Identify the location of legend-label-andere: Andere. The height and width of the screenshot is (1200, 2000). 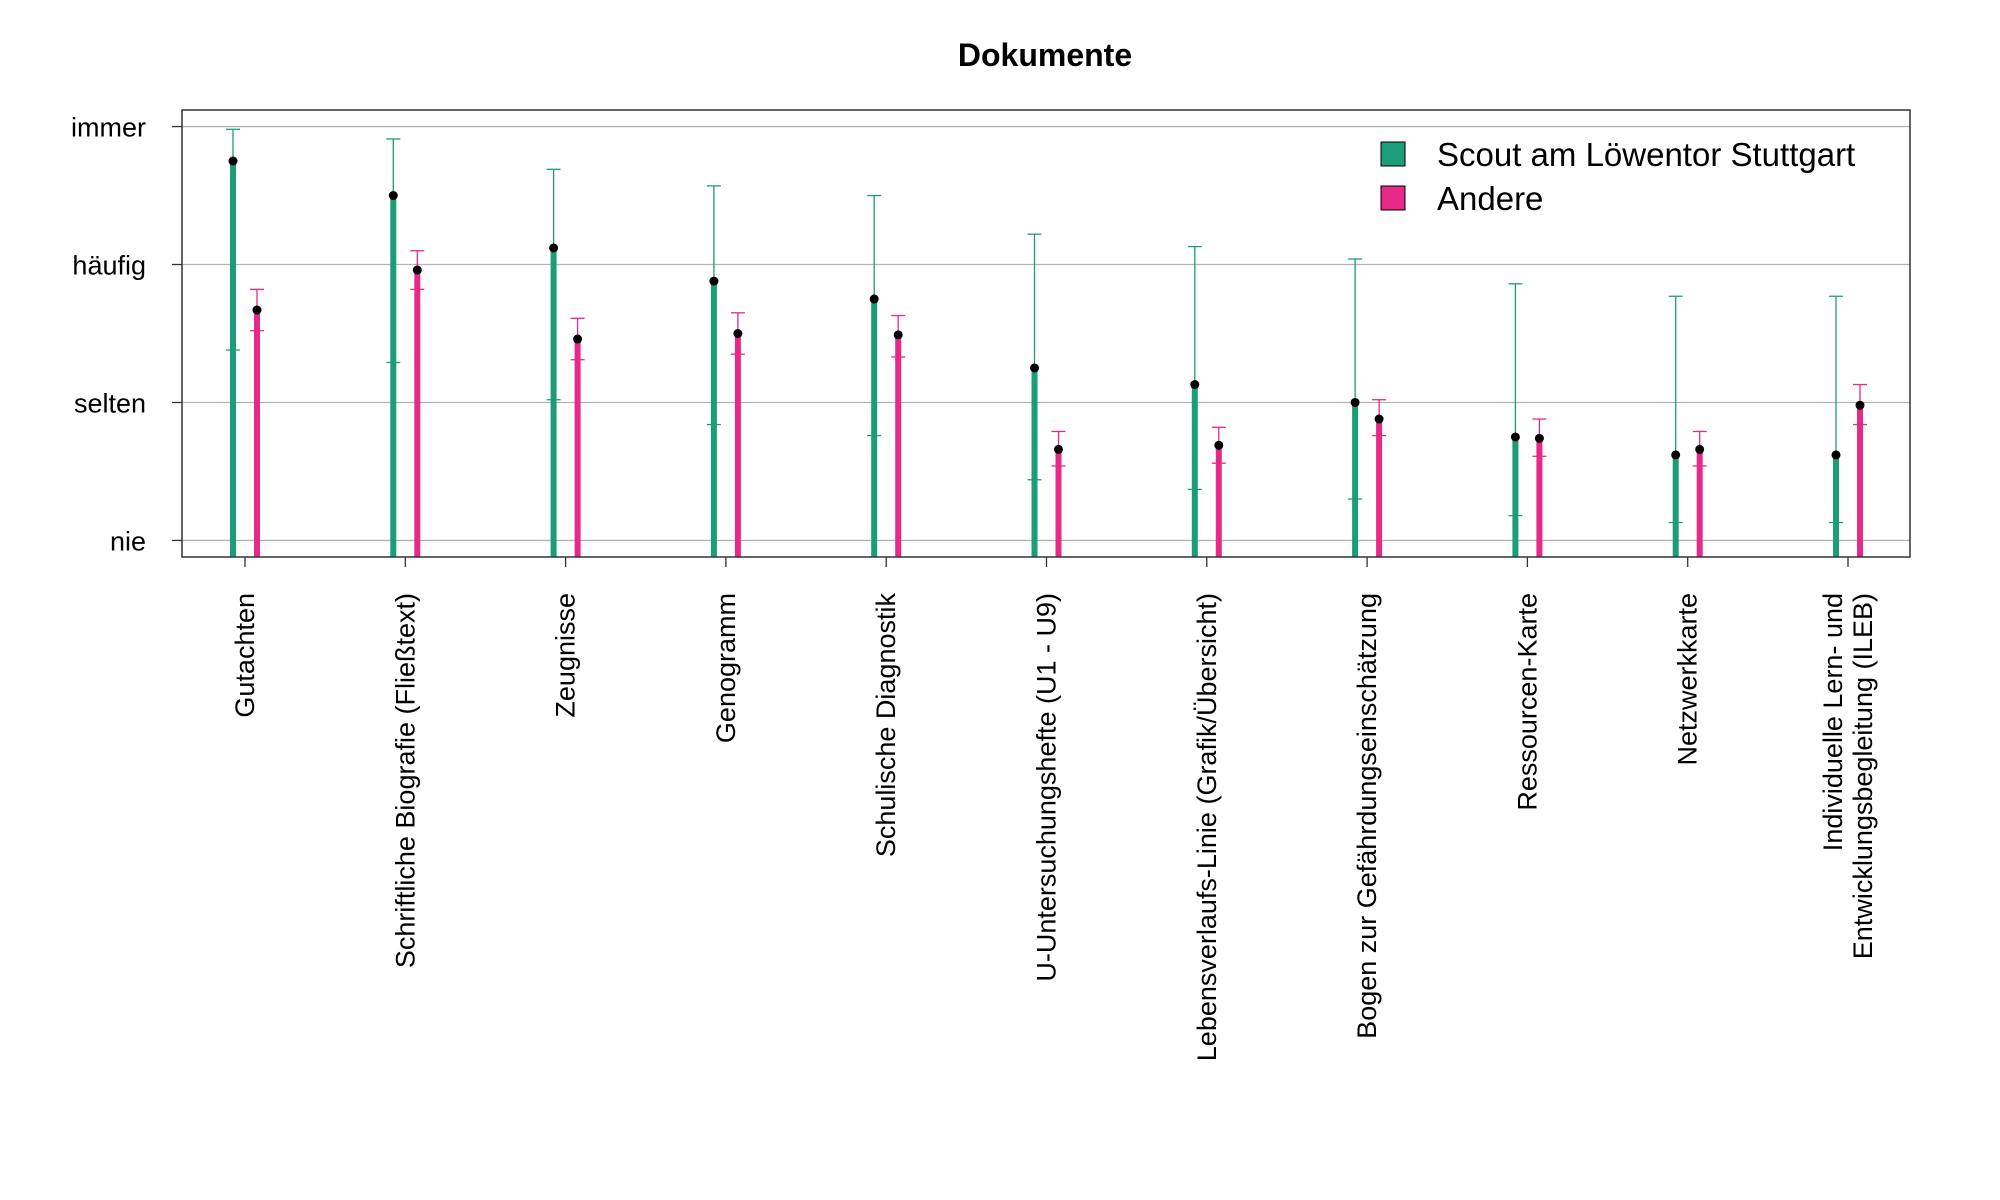
(1490, 198).